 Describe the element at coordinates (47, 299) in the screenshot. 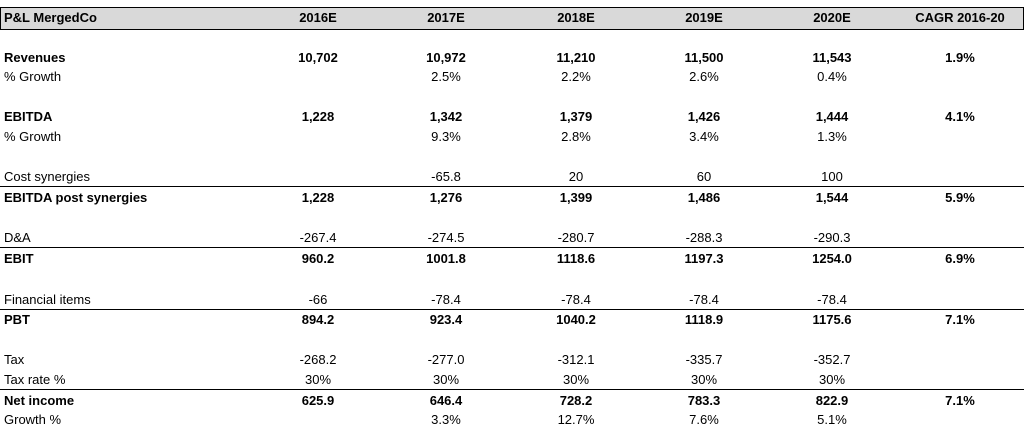

I see `row-label: Financial items` at that location.